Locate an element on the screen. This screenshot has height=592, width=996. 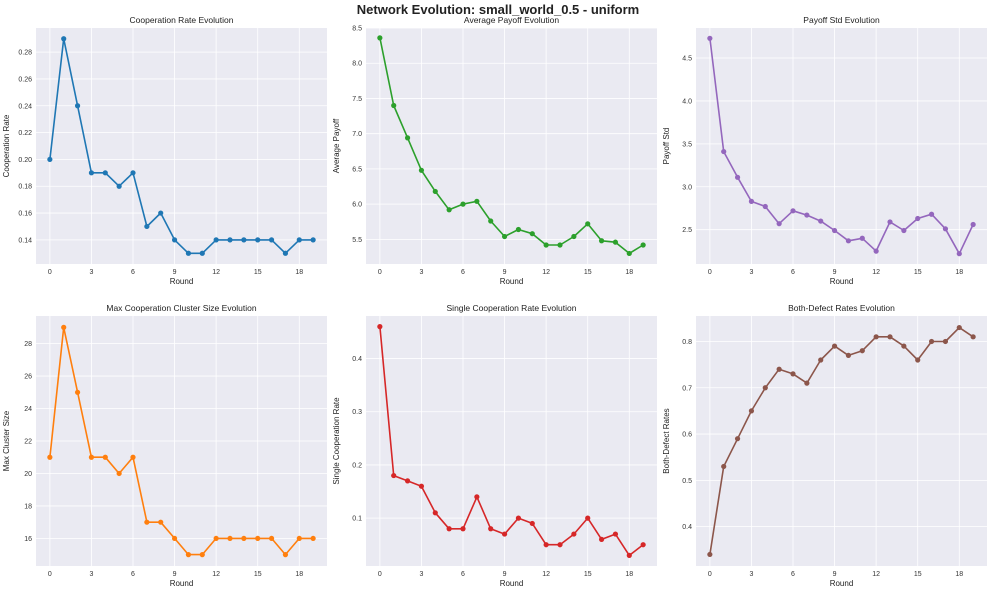
y-tick-label: 18 is located at coordinates (28, 506).